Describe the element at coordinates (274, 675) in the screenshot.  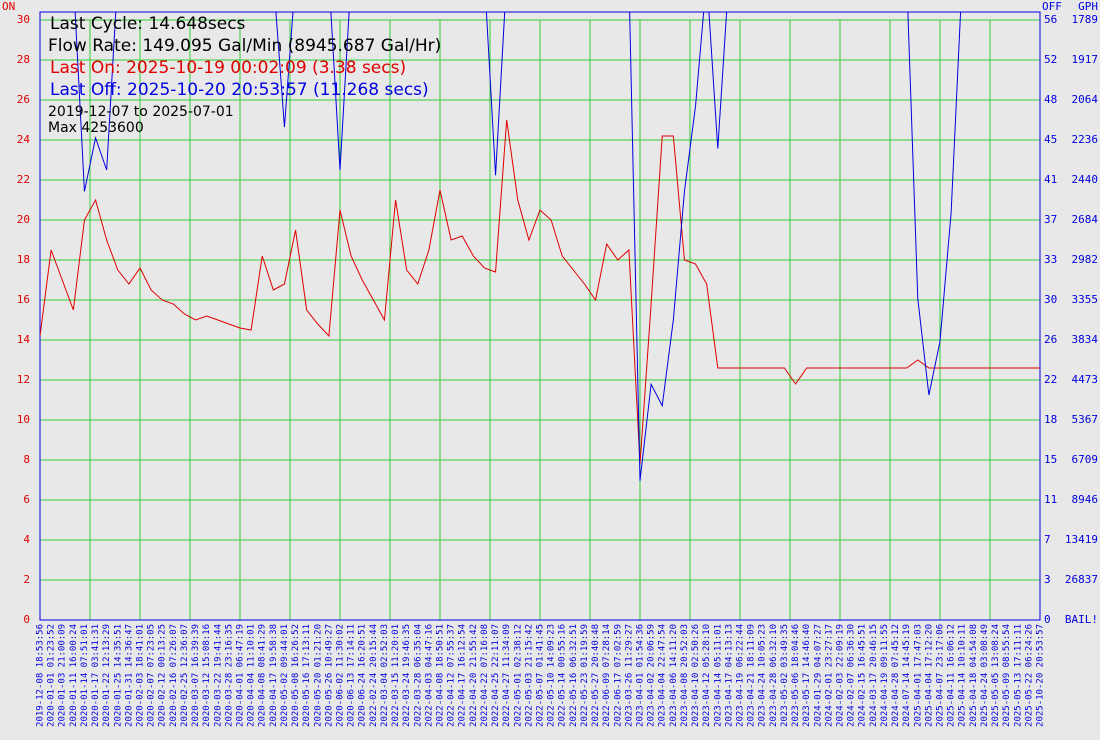
I see `x-tick-label: 2020-04-17 19:58:38` at that location.